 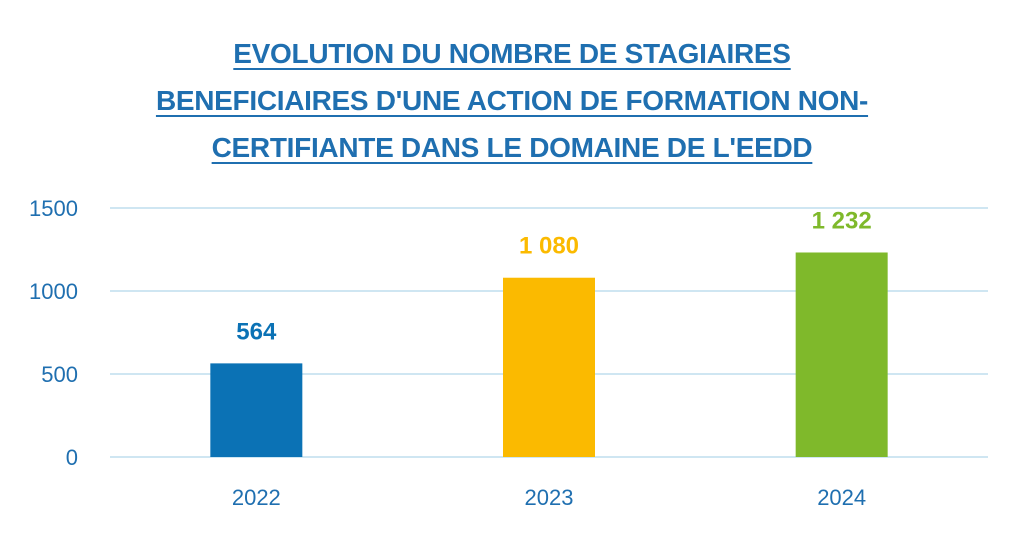 What do you see at coordinates (841, 497) in the screenshot?
I see `x-tick-label-2024: 2024` at bounding box center [841, 497].